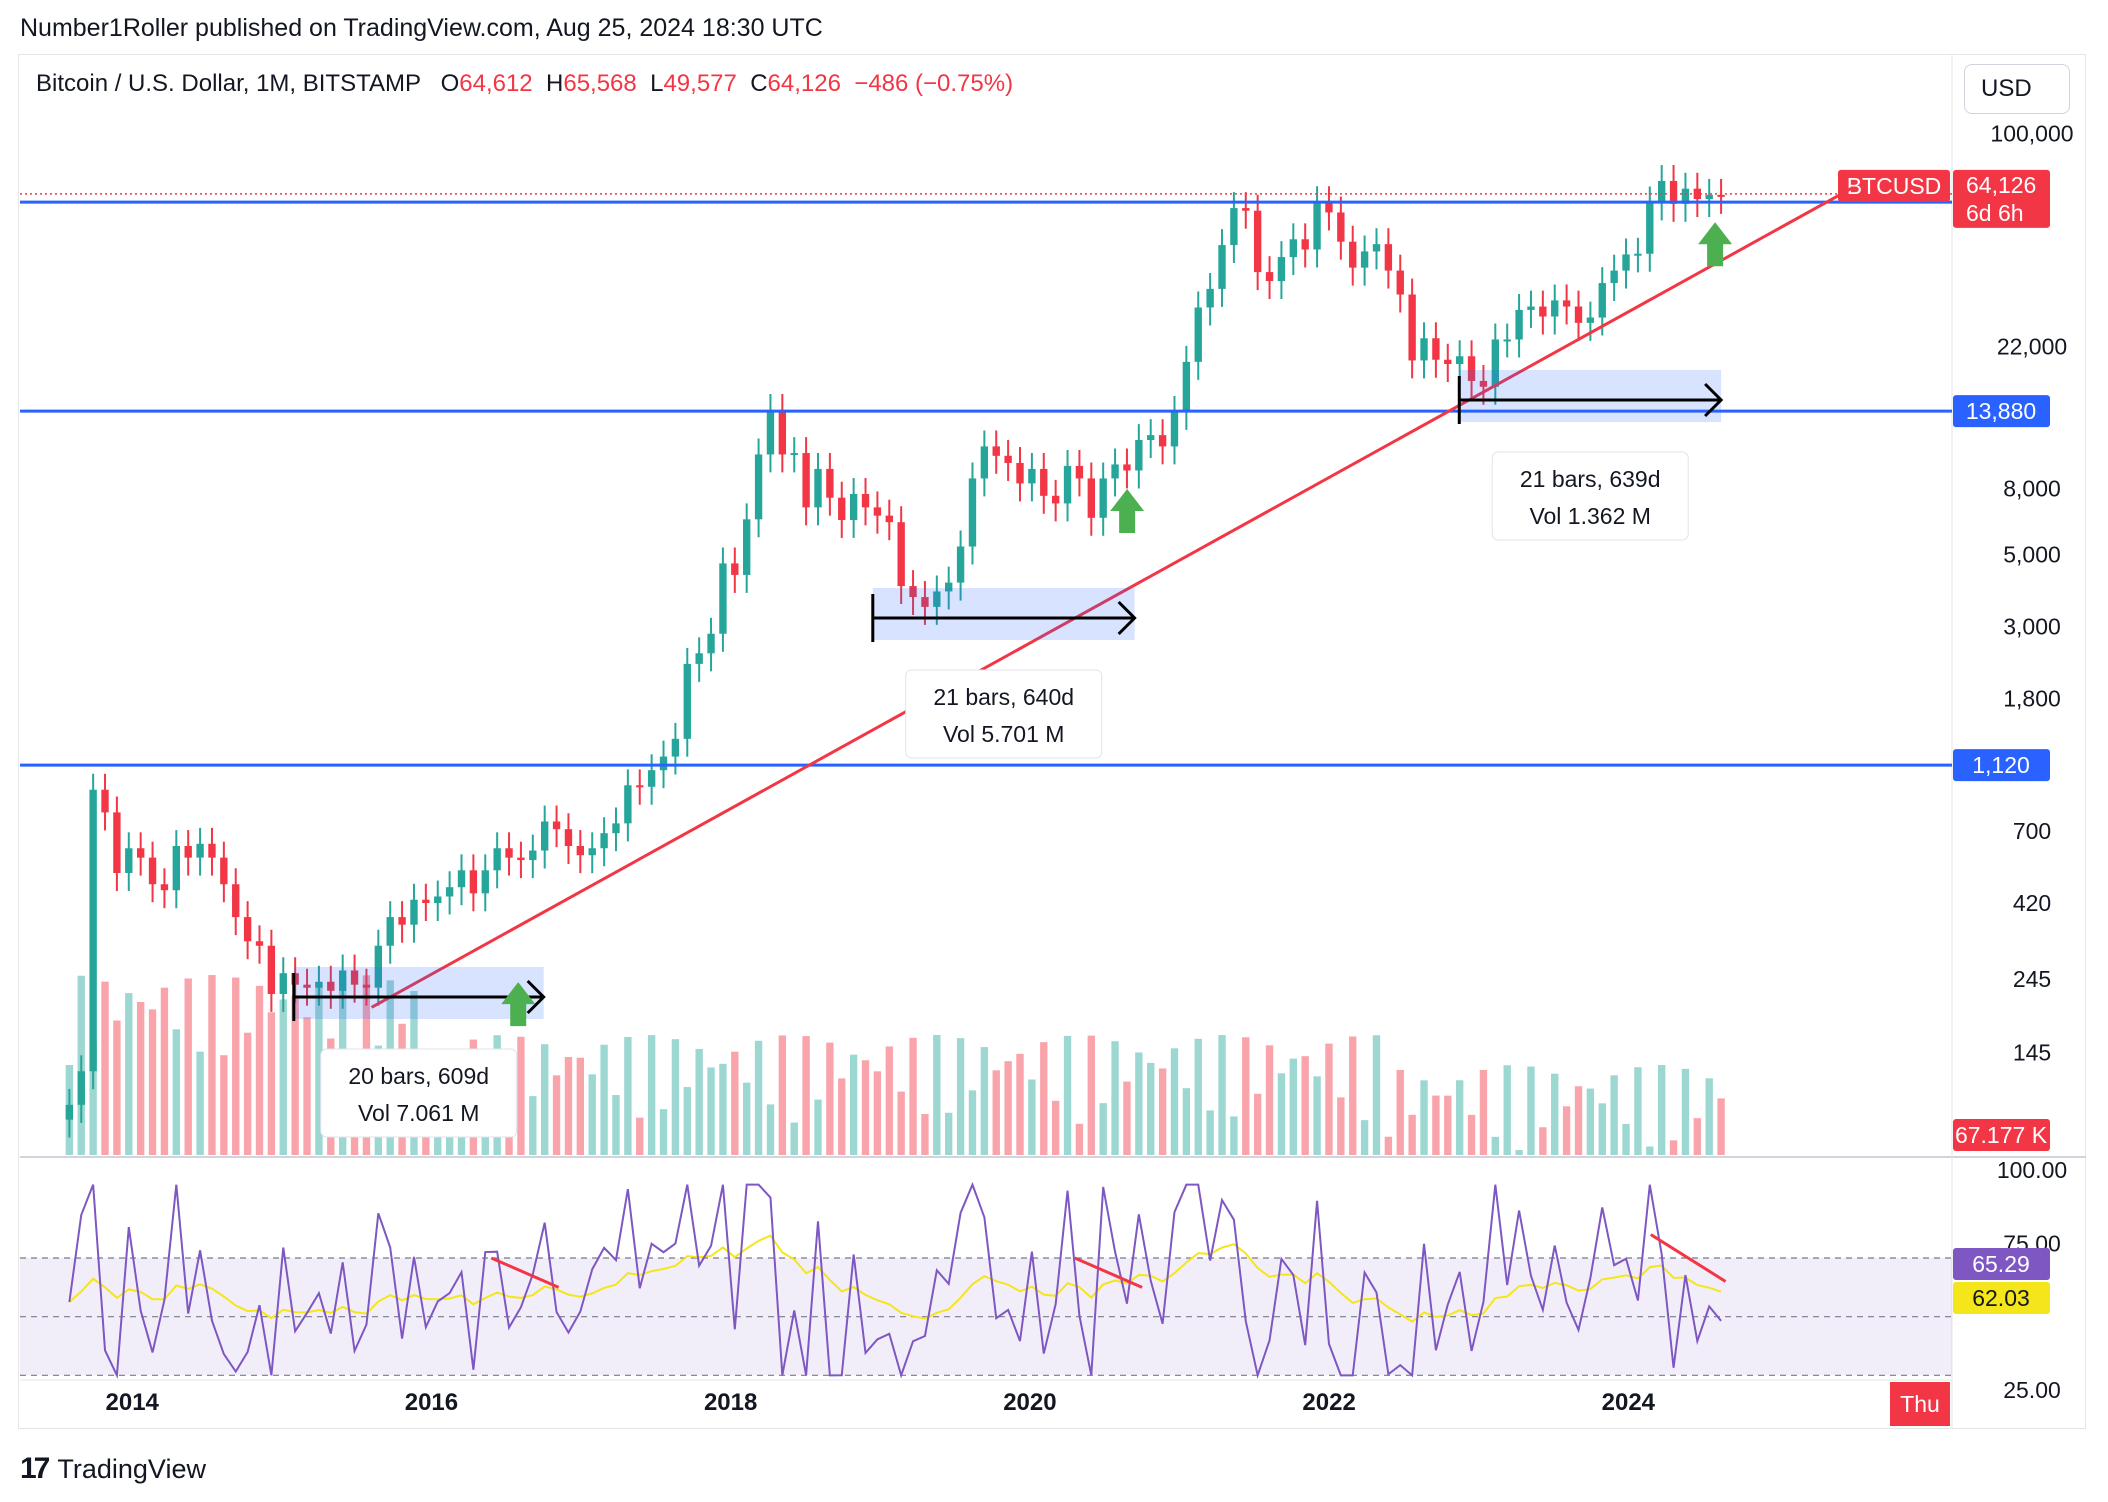 The image size is (2108, 1502). Describe the element at coordinates (228, 83) in the screenshot. I see `symbol-name: Bitcoin / U.S. Dollar, 1M, BITSTAMP` at that location.